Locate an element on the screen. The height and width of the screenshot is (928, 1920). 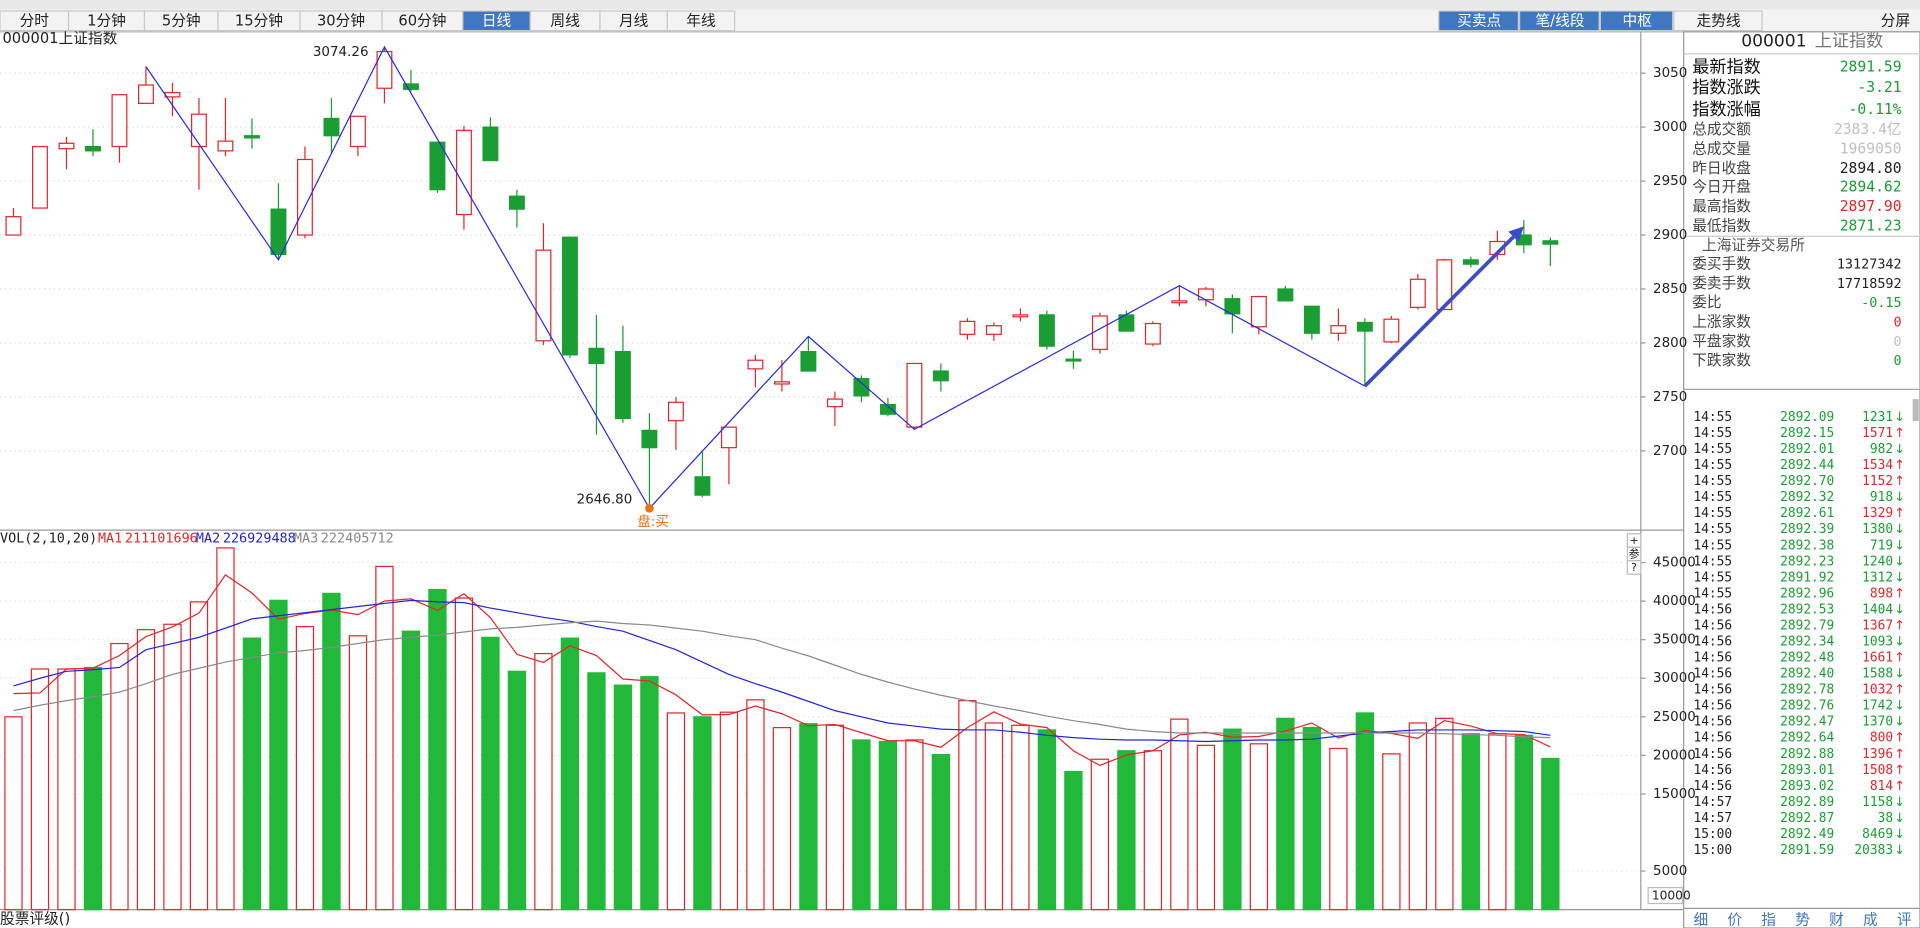
panel-tab: 细 is located at coordinates (1700, 920).